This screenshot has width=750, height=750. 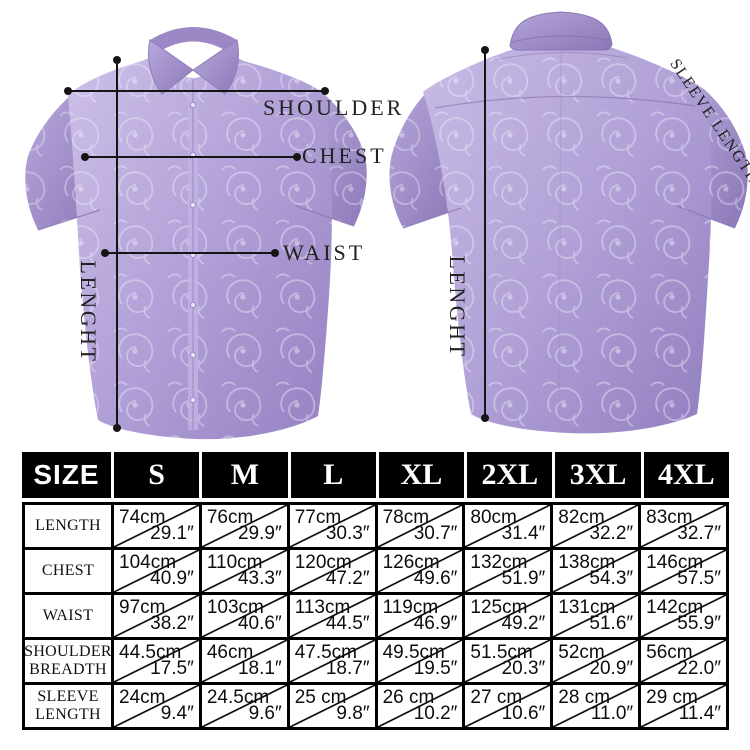 I want to click on header-cell-4xl: 4XL, so click(x=686, y=475).